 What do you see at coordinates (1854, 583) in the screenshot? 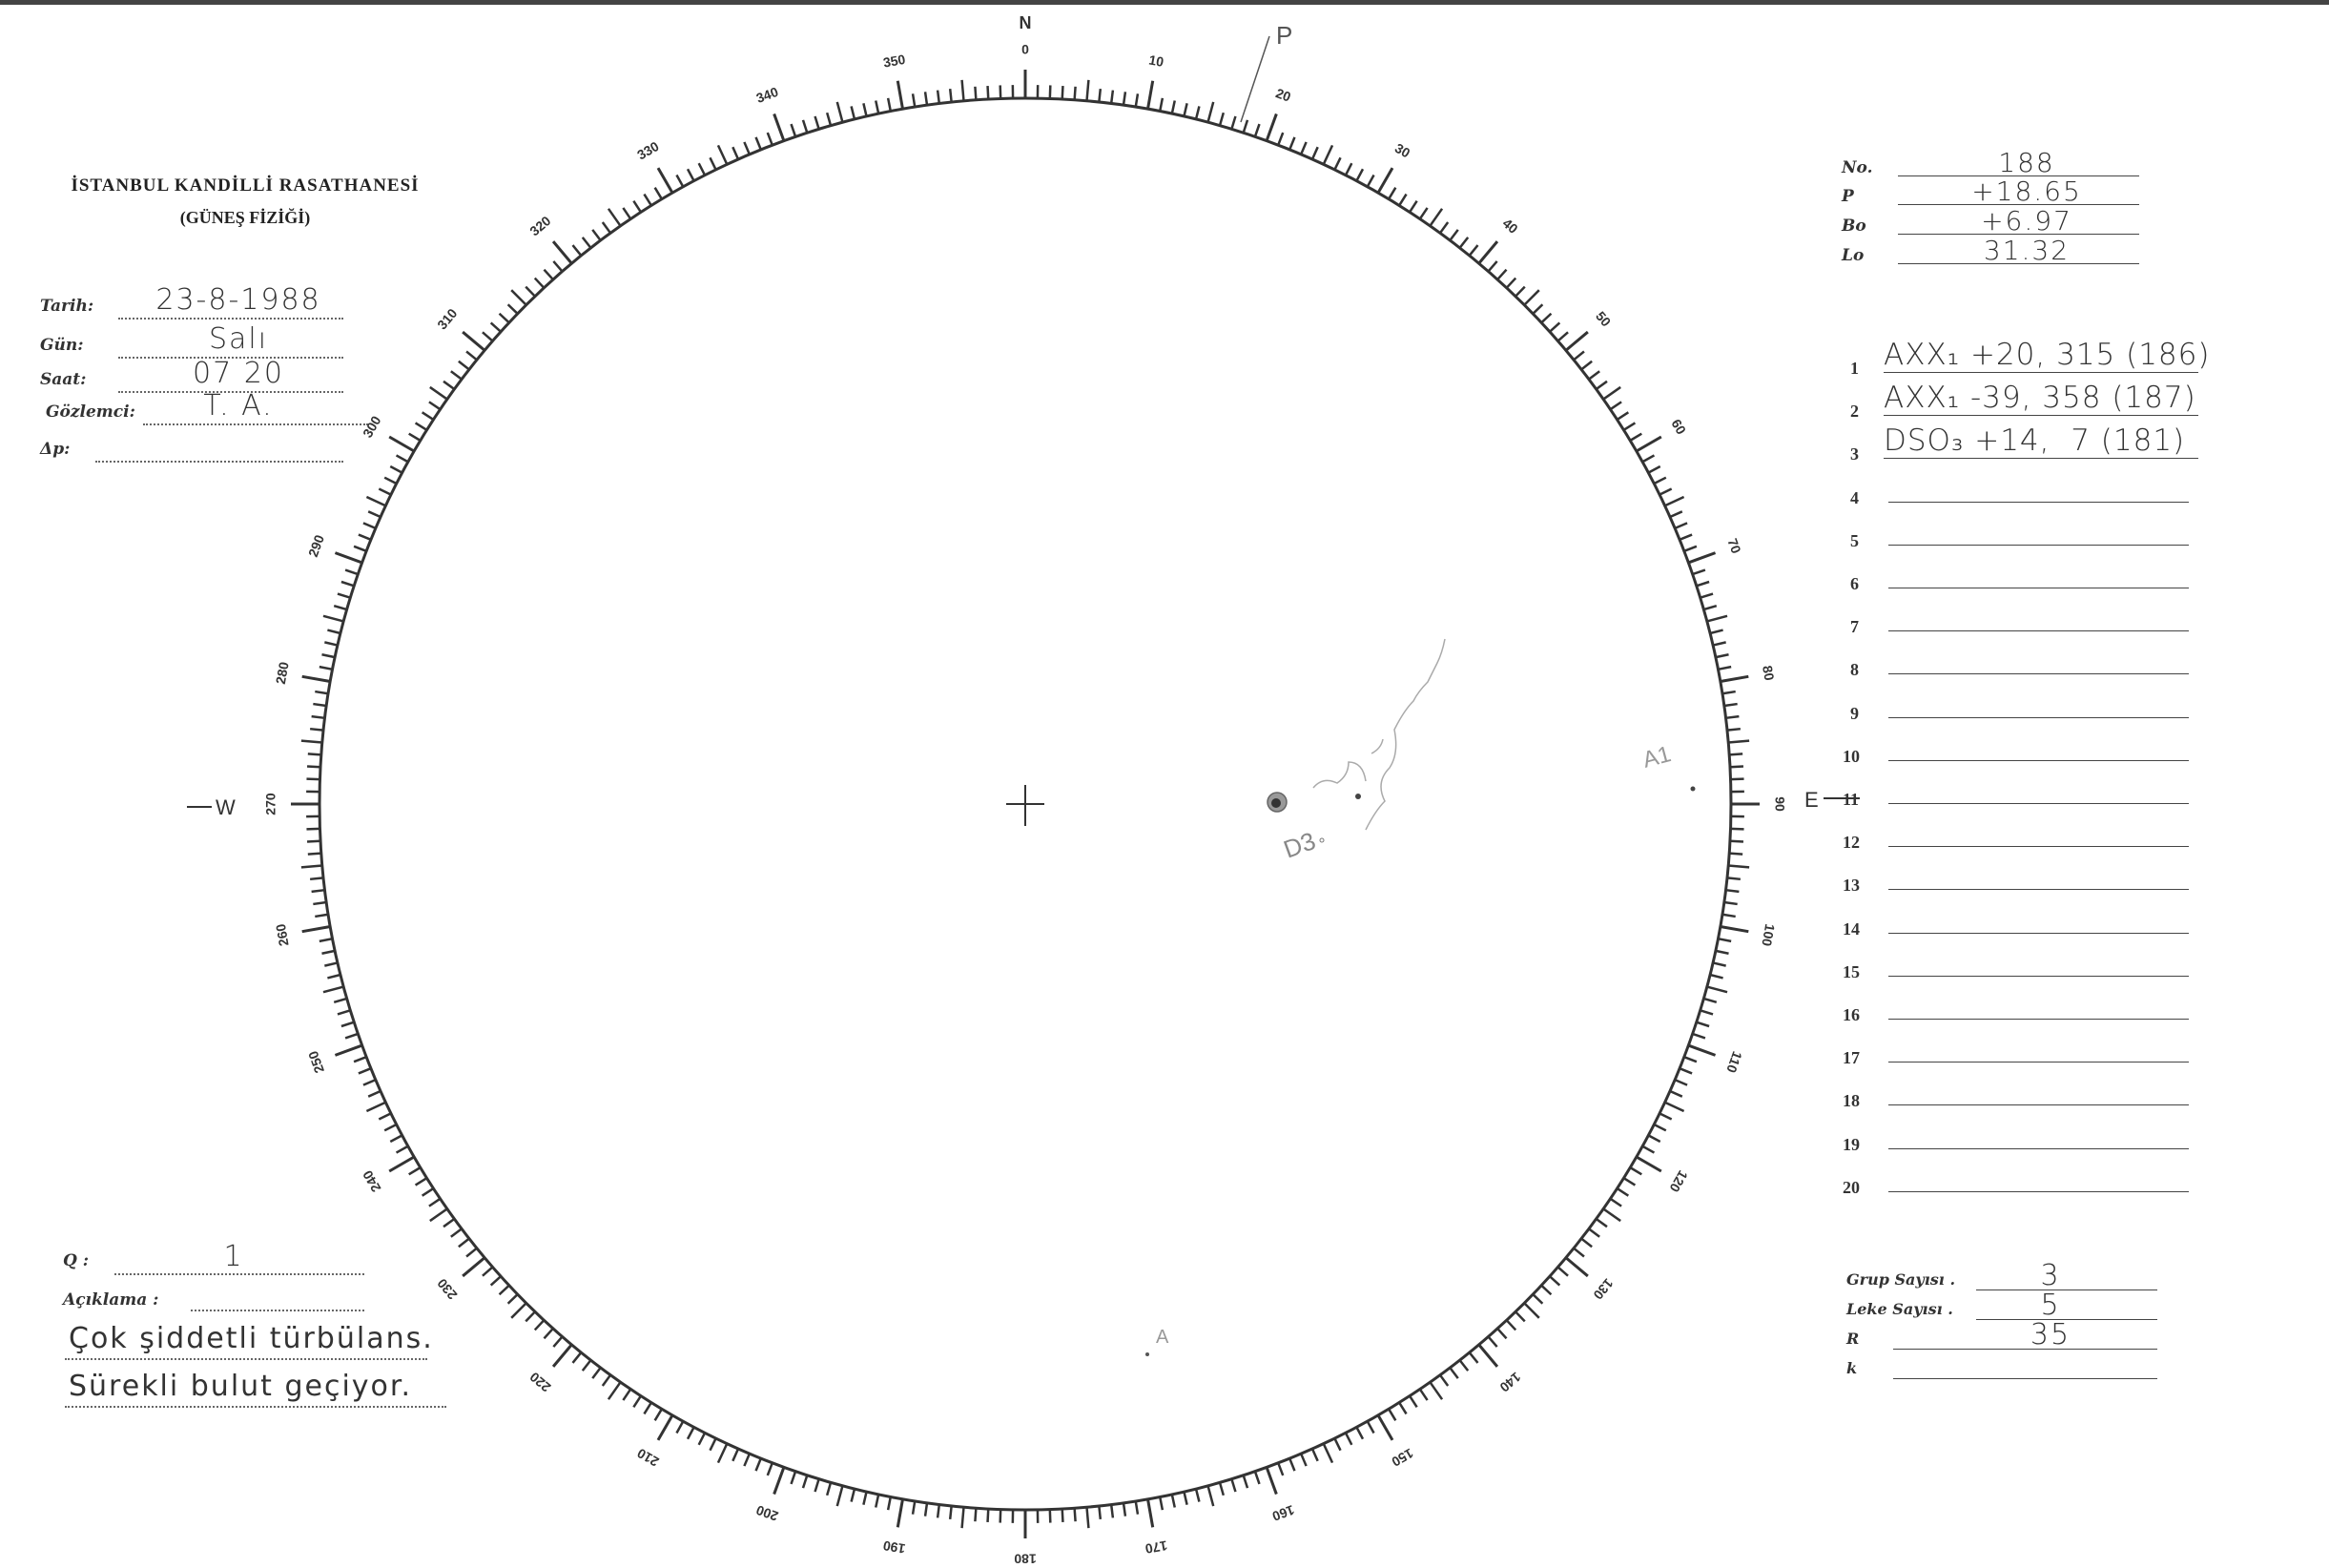
I see `group-number: 6` at bounding box center [1854, 583].